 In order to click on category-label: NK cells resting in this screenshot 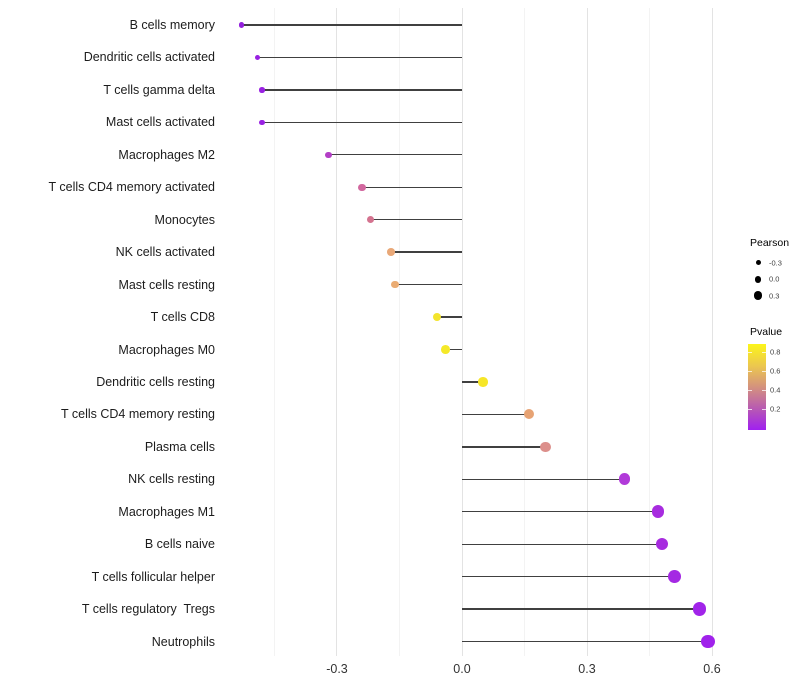, I will do `click(171, 479)`.